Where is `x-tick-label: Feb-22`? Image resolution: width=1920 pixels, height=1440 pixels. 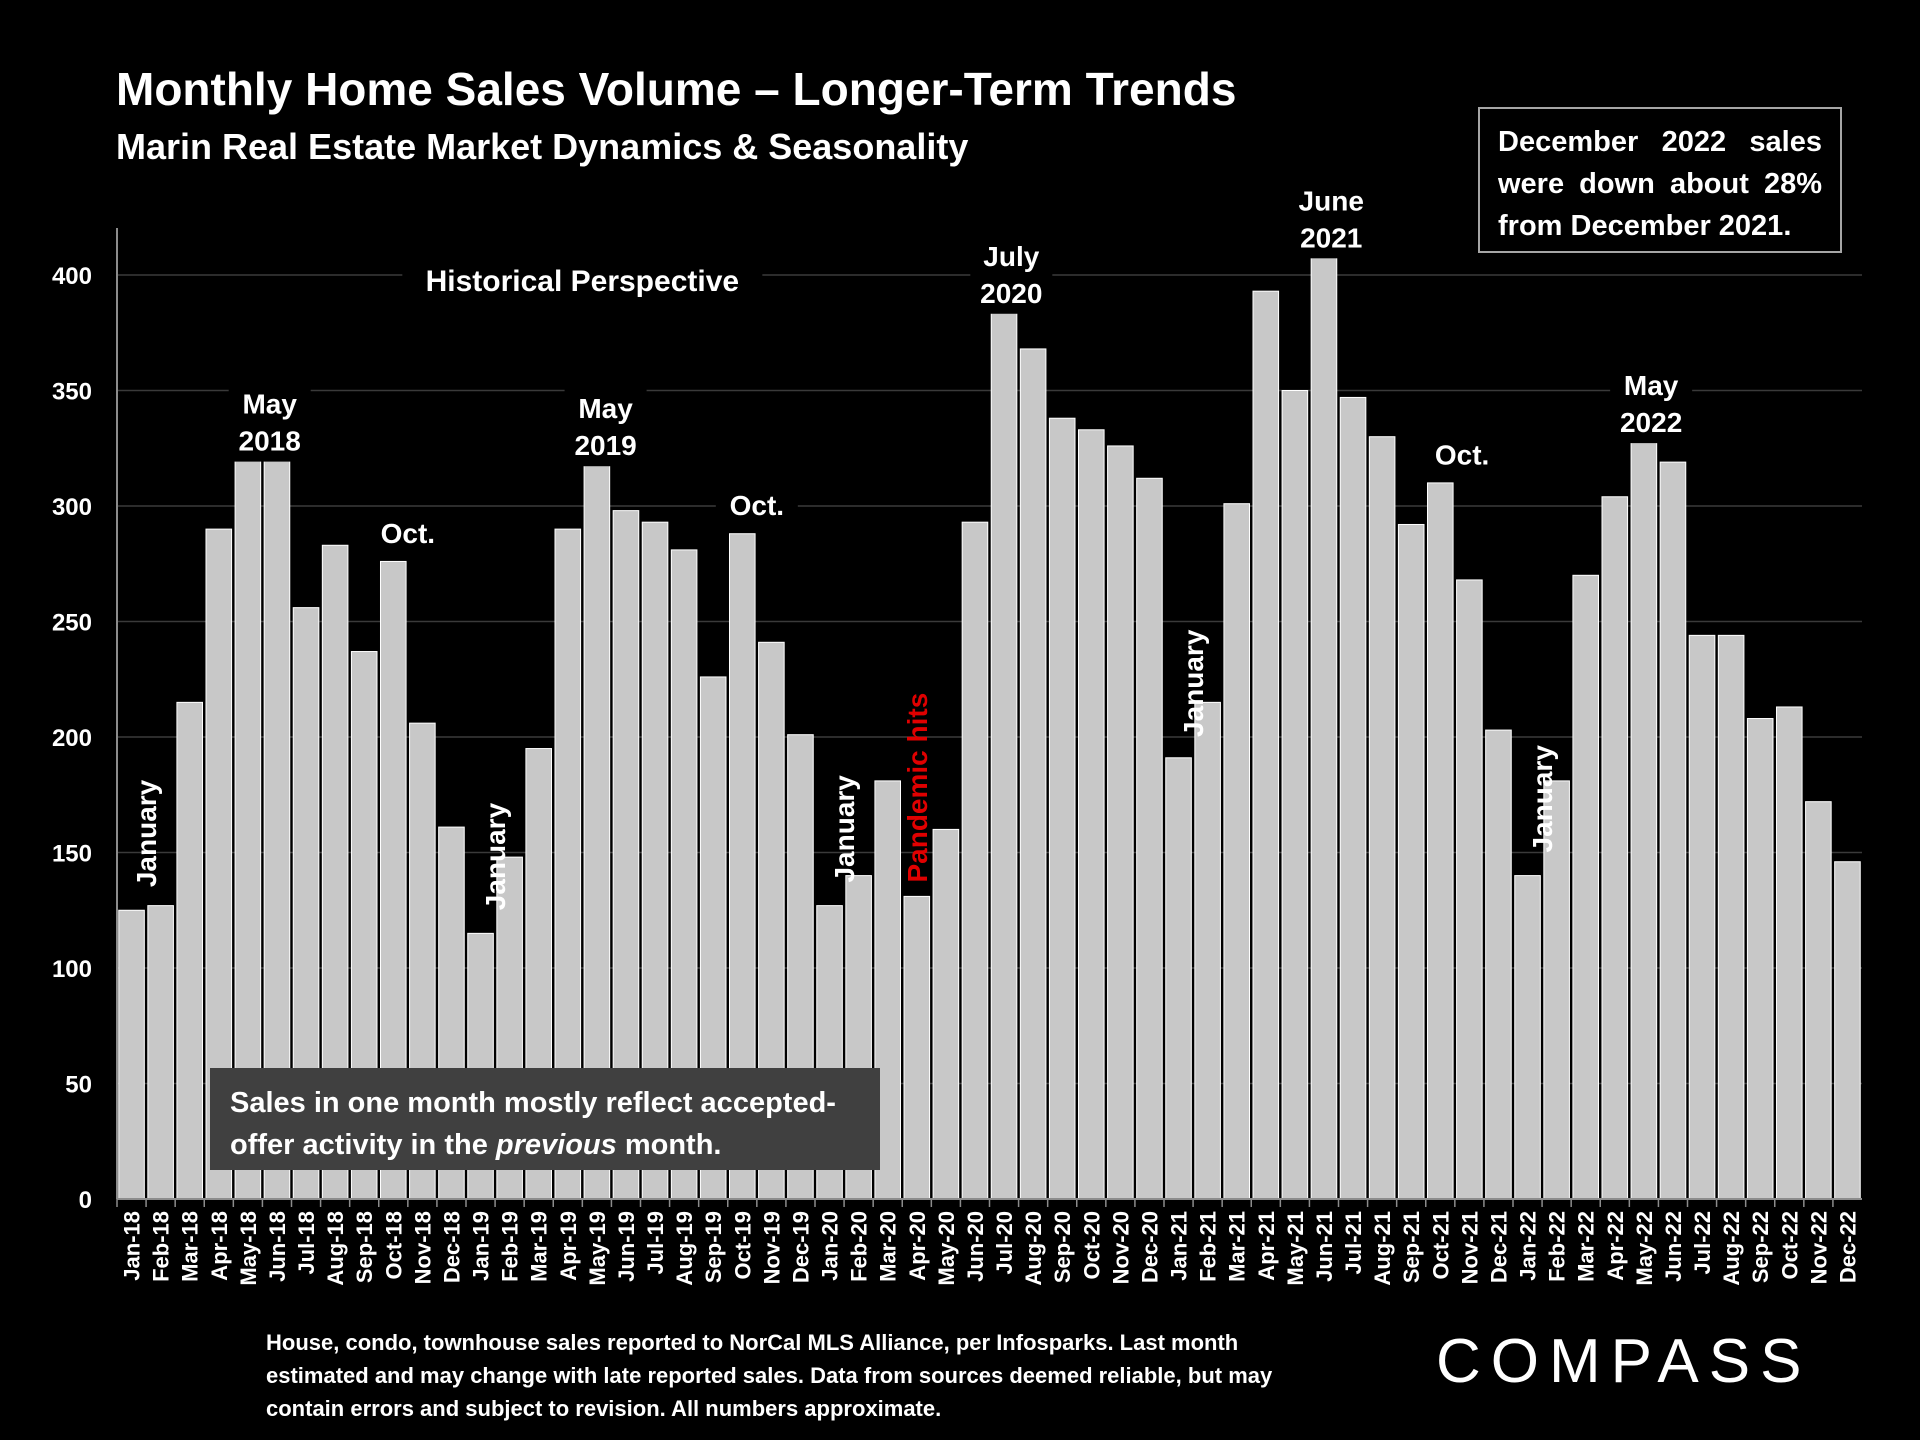 x-tick-label: Feb-22 is located at coordinates (1557, 1246).